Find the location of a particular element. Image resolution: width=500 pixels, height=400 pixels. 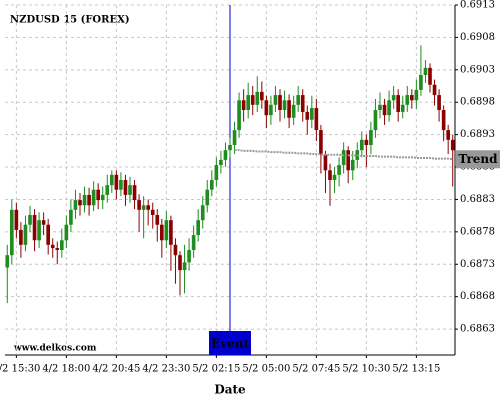

y-tick-label: 0.6898 is located at coordinates (477, 102).